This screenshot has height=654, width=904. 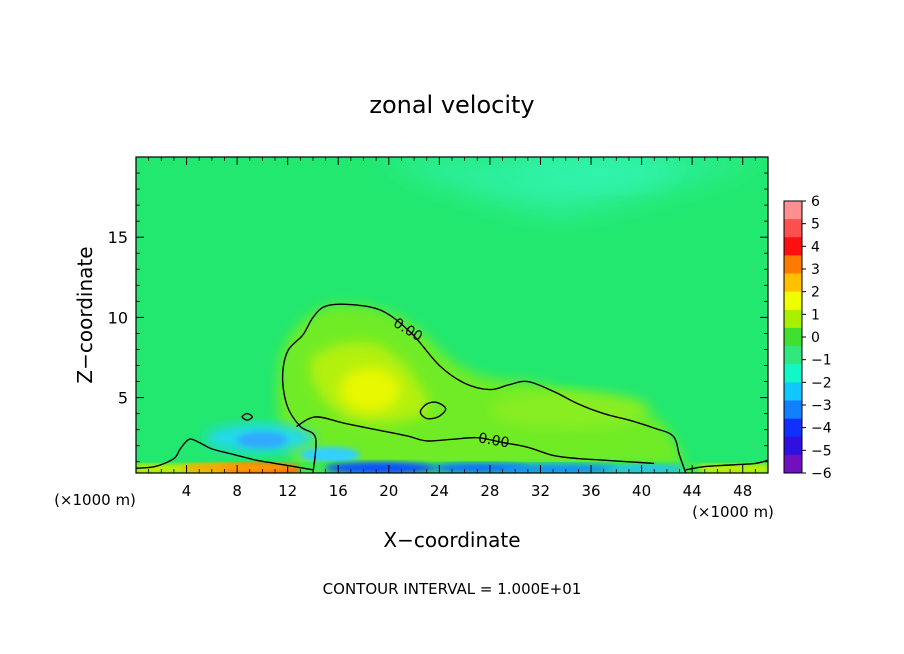 I want to click on x-tick-label: 32, so click(x=540, y=491).